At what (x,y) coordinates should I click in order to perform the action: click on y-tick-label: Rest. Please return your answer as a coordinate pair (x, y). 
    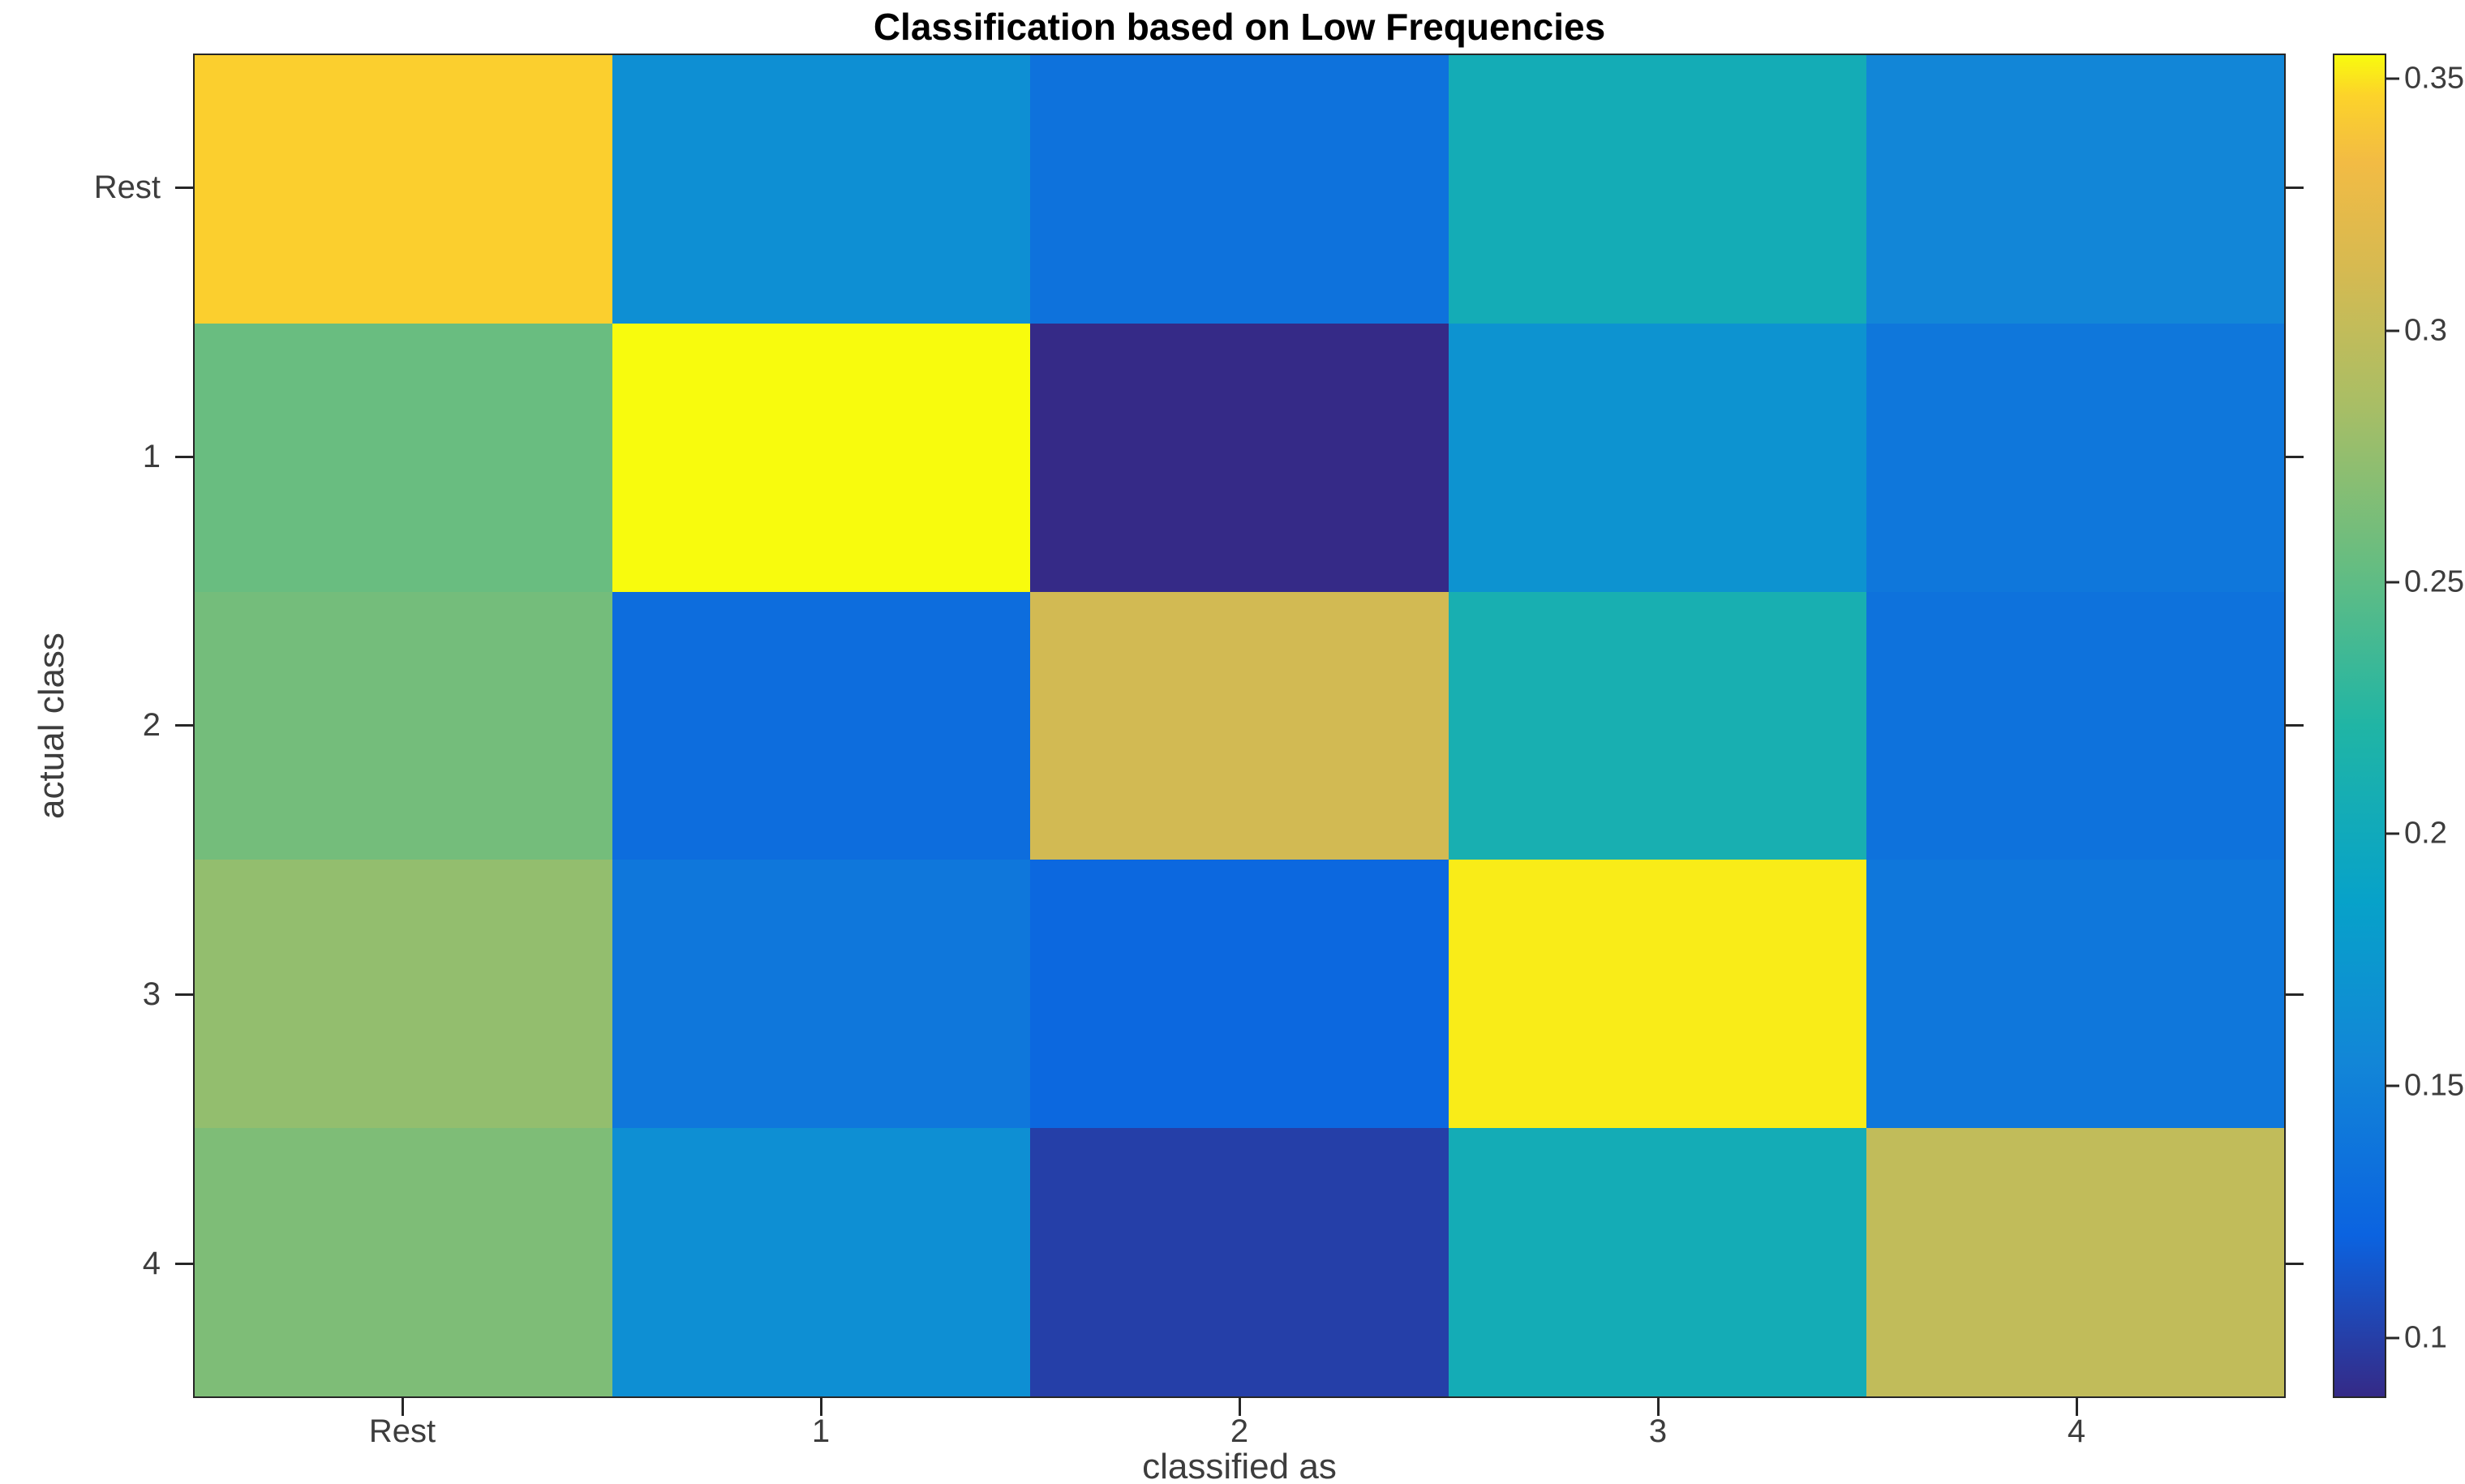
    Looking at the image, I should click on (127, 187).